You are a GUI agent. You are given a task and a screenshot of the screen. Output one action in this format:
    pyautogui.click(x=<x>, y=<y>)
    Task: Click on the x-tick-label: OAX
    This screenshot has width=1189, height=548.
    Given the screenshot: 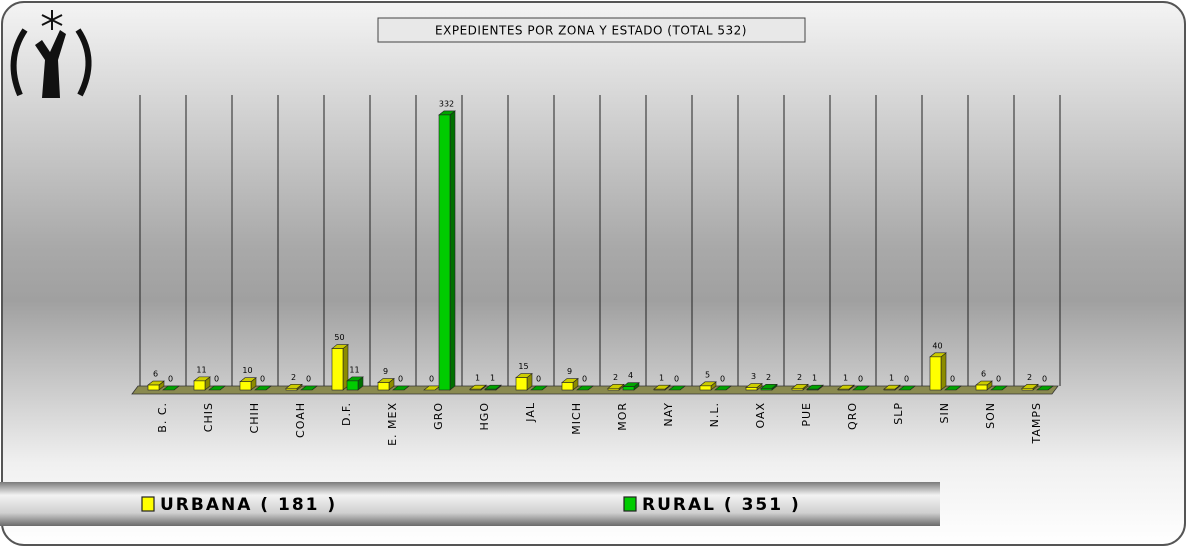 What is the action you would take?
    pyautogui.click(x=760, y=415)
    